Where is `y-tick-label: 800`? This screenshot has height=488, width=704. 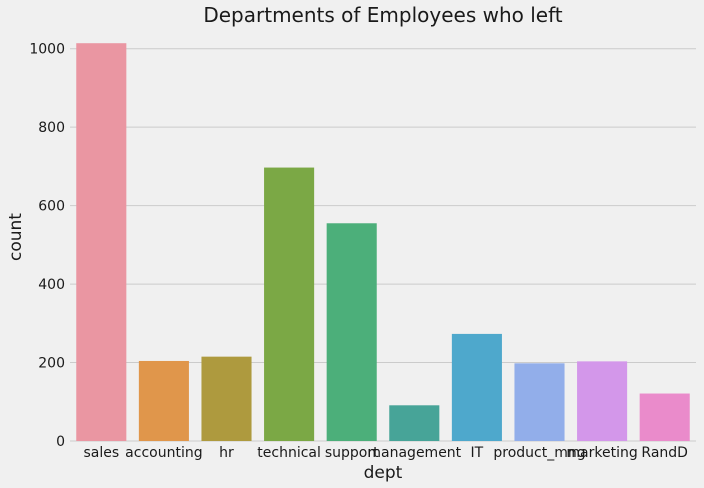
y-tick-label: 800 is located at coordinates (51, 128).